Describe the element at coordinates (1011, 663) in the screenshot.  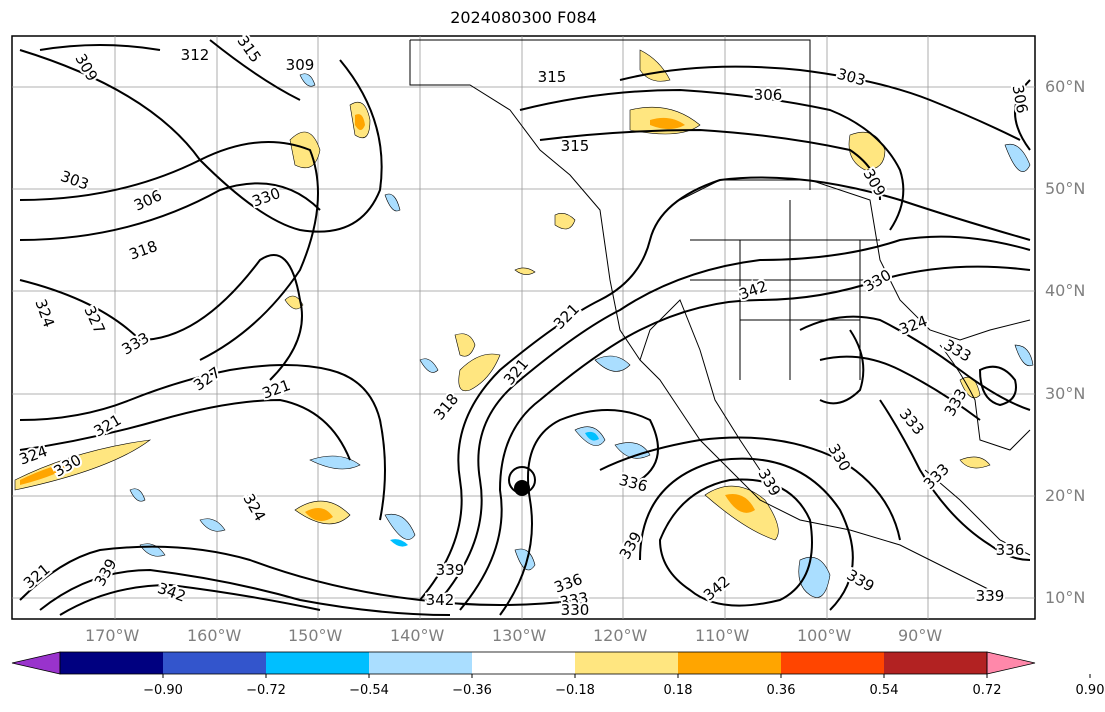
I see `colorbar-extend-high` at that location.